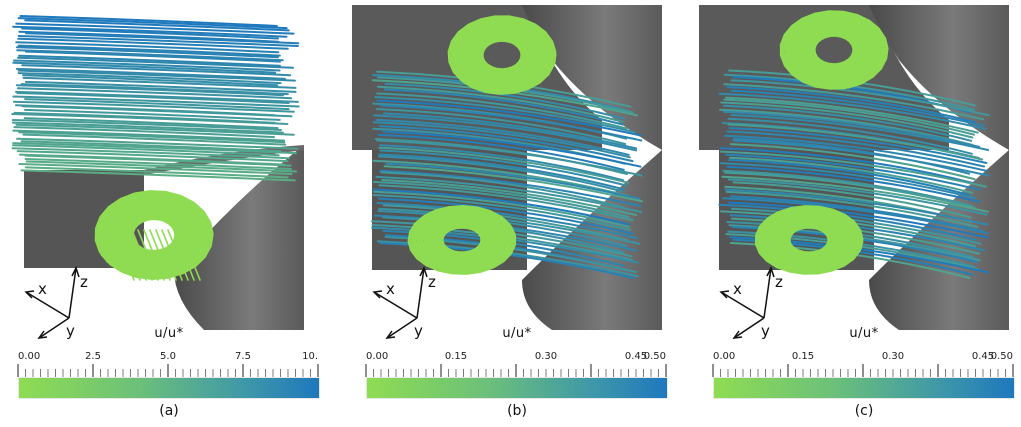  Describe the element at coordinates (169, 388) in the screenshot. I see `colorbar-a` at that location.